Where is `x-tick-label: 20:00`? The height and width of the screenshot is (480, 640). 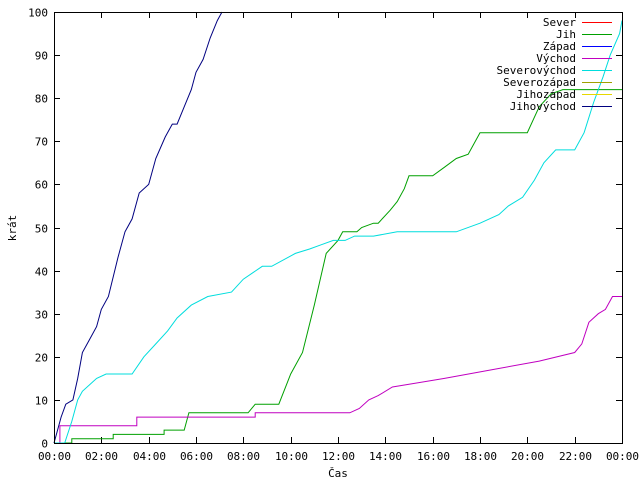 x-tick-label: 20:00 is located at coordinates (527, 456).